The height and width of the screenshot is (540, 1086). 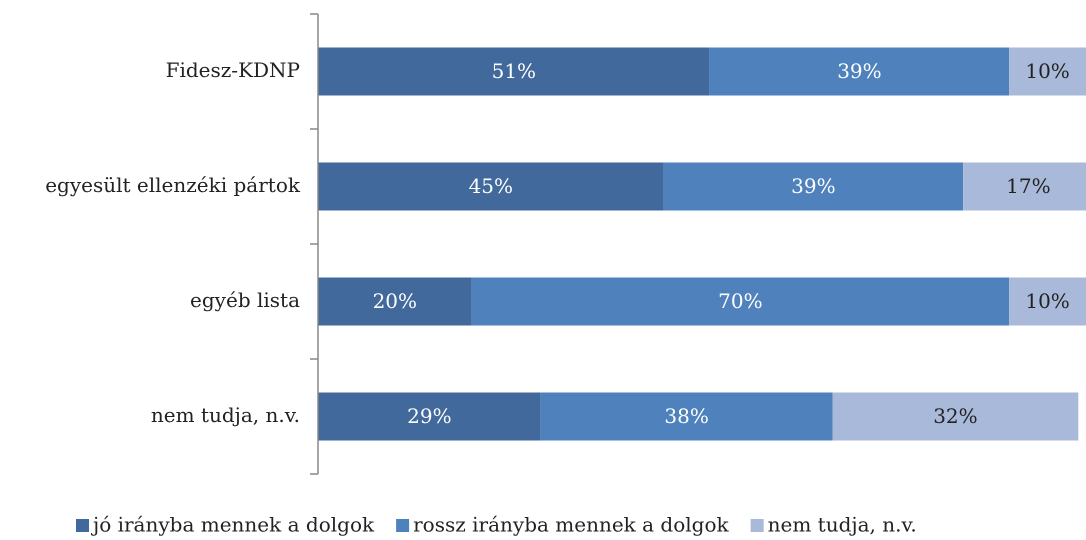 What do you see at coordinates (842, 525) in the screenshot?
I see `legend-label: nem tudja, n.v.` at bounding box center [842, 525].